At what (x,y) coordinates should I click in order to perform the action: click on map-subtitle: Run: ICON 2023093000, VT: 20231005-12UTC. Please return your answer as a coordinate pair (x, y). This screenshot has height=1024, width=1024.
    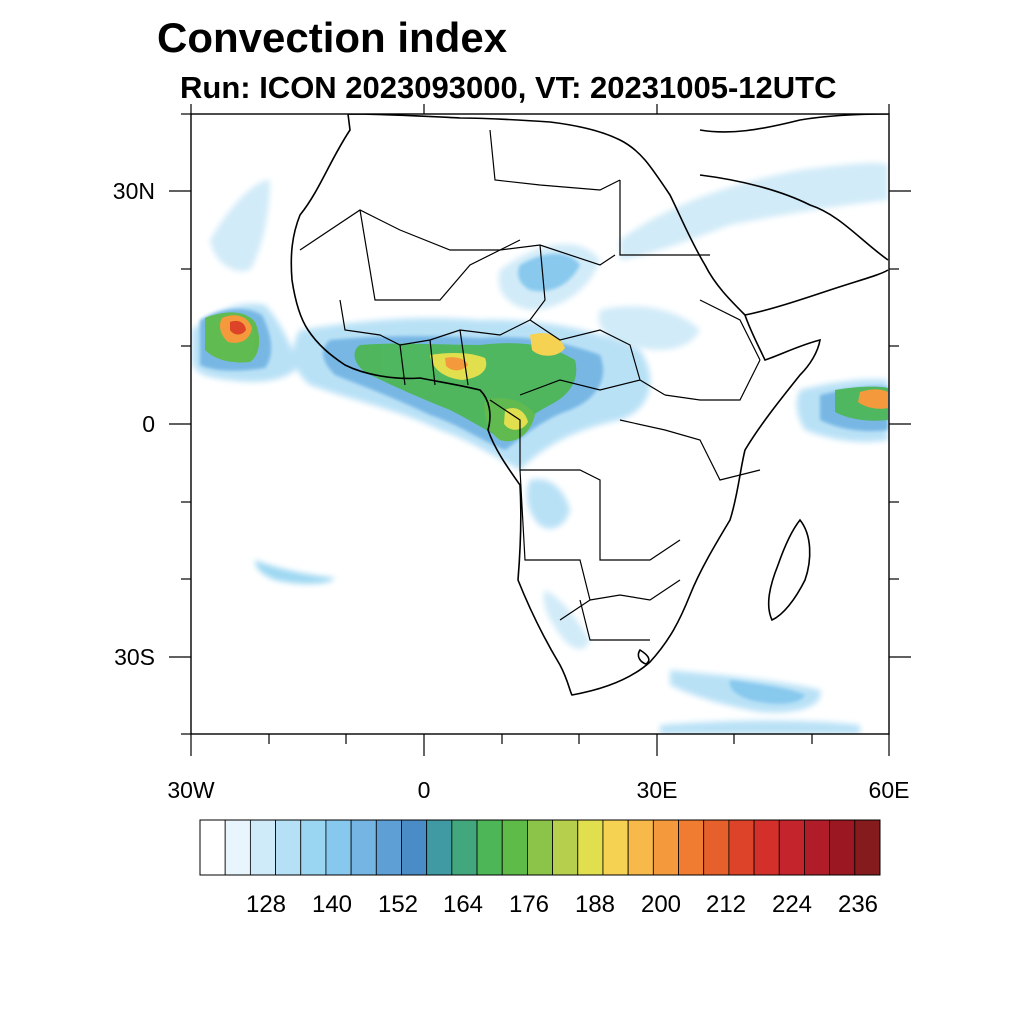
    Looking at the image, I should click on (508, 87).